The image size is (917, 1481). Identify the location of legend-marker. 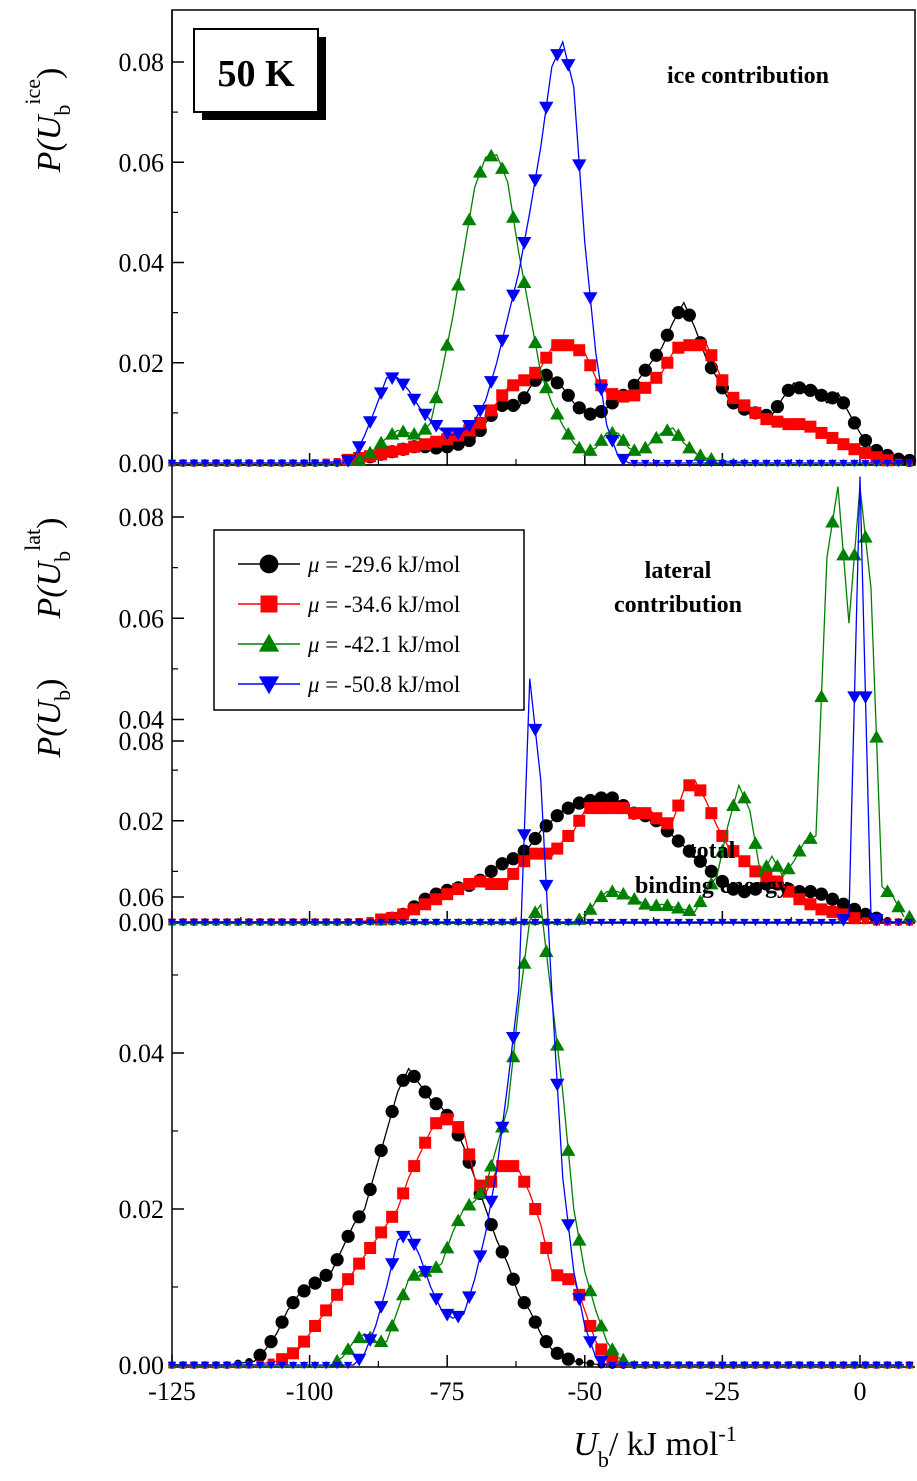
(269, 564).